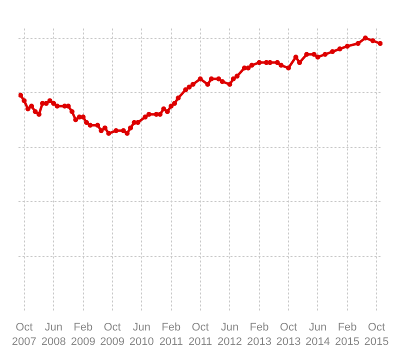 The height and width of the screenshot is (350, 400). Describe the element at coordinates (171, 335) in the screenshot. I see `x-tick-label: Feb 2011` at that location.